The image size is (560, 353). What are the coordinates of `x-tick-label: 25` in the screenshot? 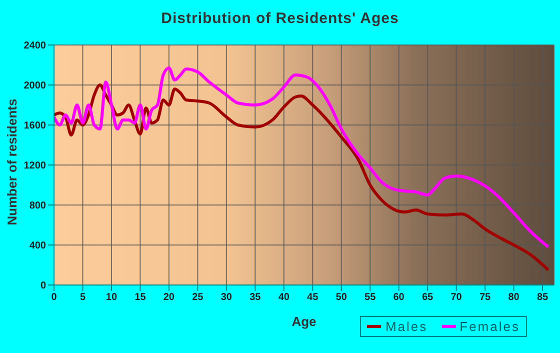 It's located at (198, 298).